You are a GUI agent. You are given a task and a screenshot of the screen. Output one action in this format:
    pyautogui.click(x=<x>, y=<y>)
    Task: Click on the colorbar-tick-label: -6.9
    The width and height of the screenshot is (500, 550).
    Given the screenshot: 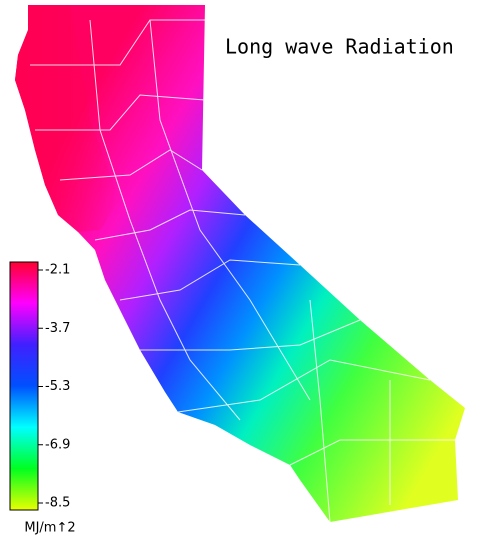 What is the action you would take?
    pyautogui.click(x=57, y=444)
    